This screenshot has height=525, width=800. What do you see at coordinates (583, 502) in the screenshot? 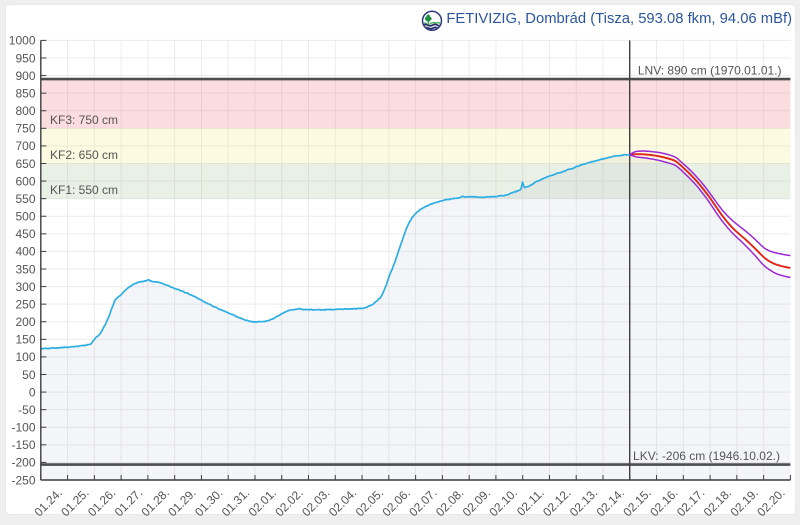
I see `svg-text: 02.13.` at bounding box center [583, 502].